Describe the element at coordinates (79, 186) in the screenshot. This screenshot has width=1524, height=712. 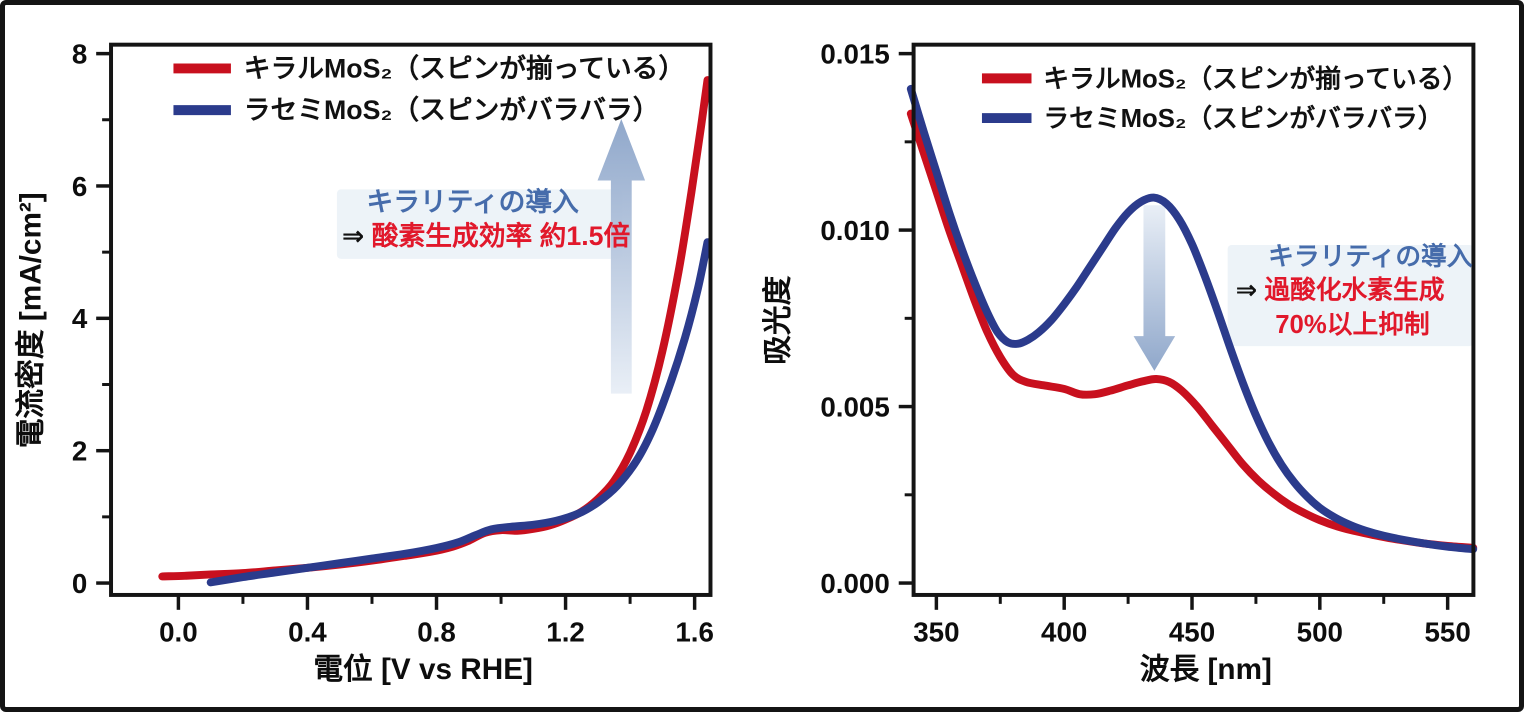
I see `y-tick-label: 6` at that location.